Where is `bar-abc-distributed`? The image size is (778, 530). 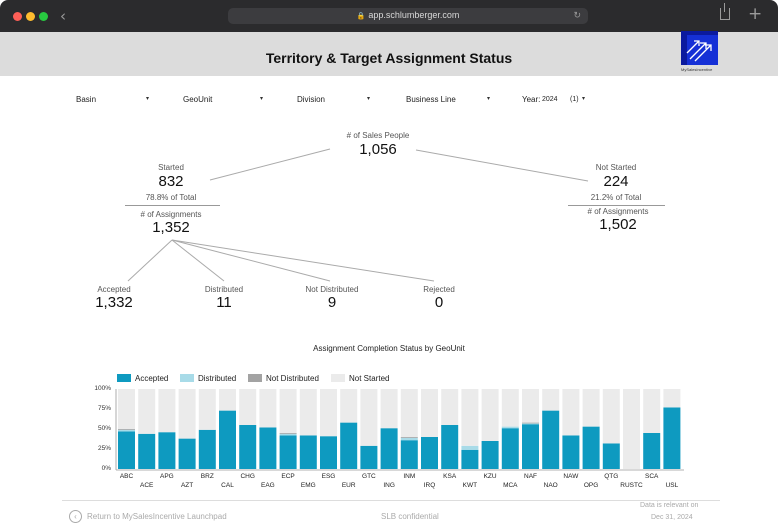
bar-abc-distributed is located at coordinates (126, 430).